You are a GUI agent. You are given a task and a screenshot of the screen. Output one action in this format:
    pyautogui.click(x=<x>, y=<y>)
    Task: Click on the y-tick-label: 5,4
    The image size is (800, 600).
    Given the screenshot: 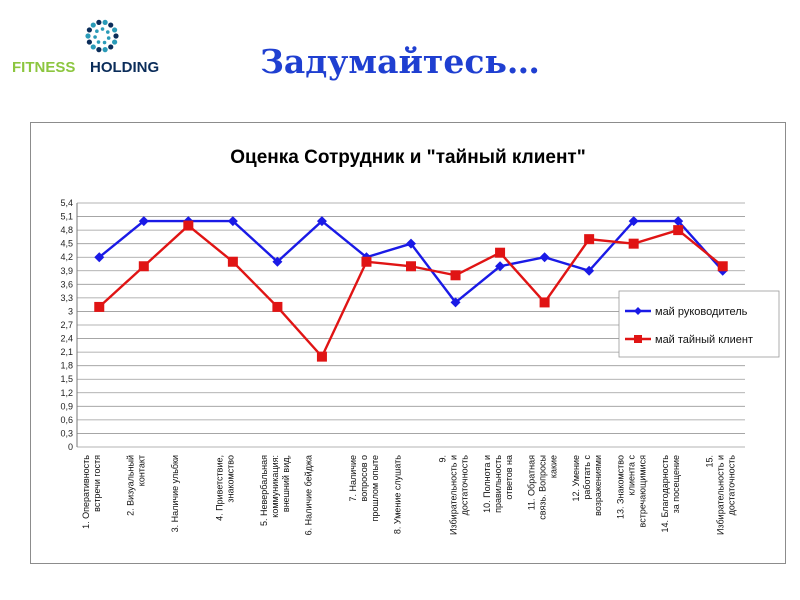 What is the action you would take?
    pyautogui.click(x=66, y=203)
    